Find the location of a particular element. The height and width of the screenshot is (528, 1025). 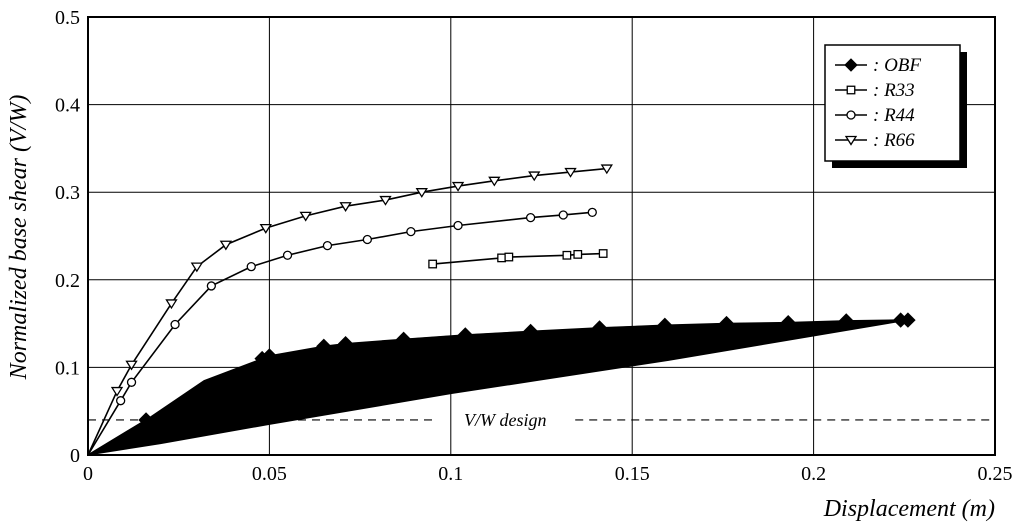

legend-entry: : R44 is located at coordinates (894, 115).